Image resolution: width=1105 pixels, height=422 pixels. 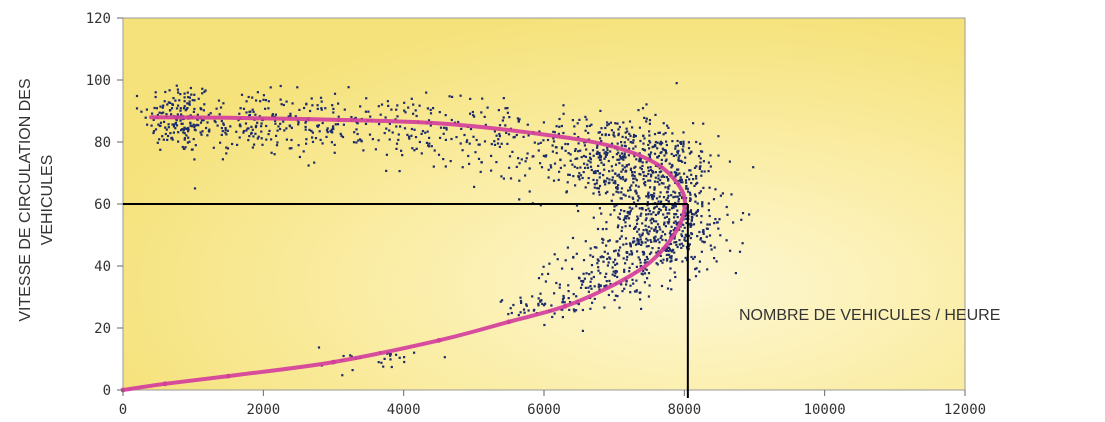 What do you see at coordinates (404, 410) in the screenshot?
I see `x-tick-label: 4000` at bounding box center [404, 410].